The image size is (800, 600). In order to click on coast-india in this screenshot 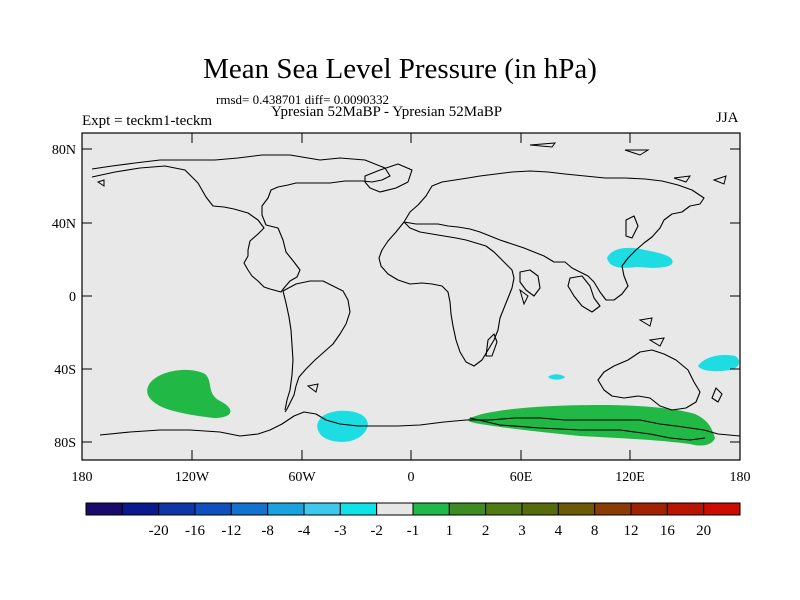, I will do `click(530, 283)`.